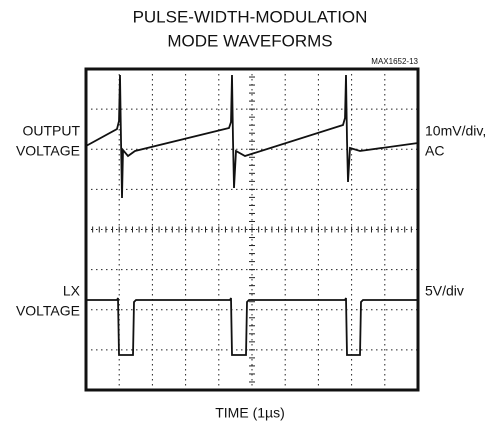 Image resolution: width=502 pixels, height=430 pixels. What do you see at coordinates (250, 16) in the screenshot?
I see `title-line: PULSE-WIDTH-MODULATION` at bounding box center [250, 16].